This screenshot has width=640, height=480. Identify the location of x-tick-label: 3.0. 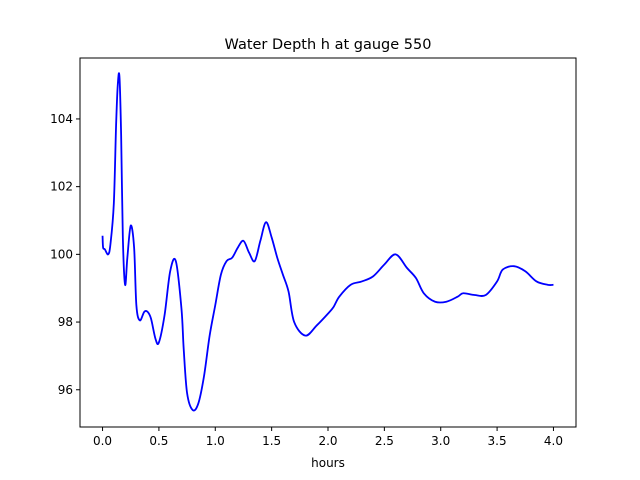
(440, 441).